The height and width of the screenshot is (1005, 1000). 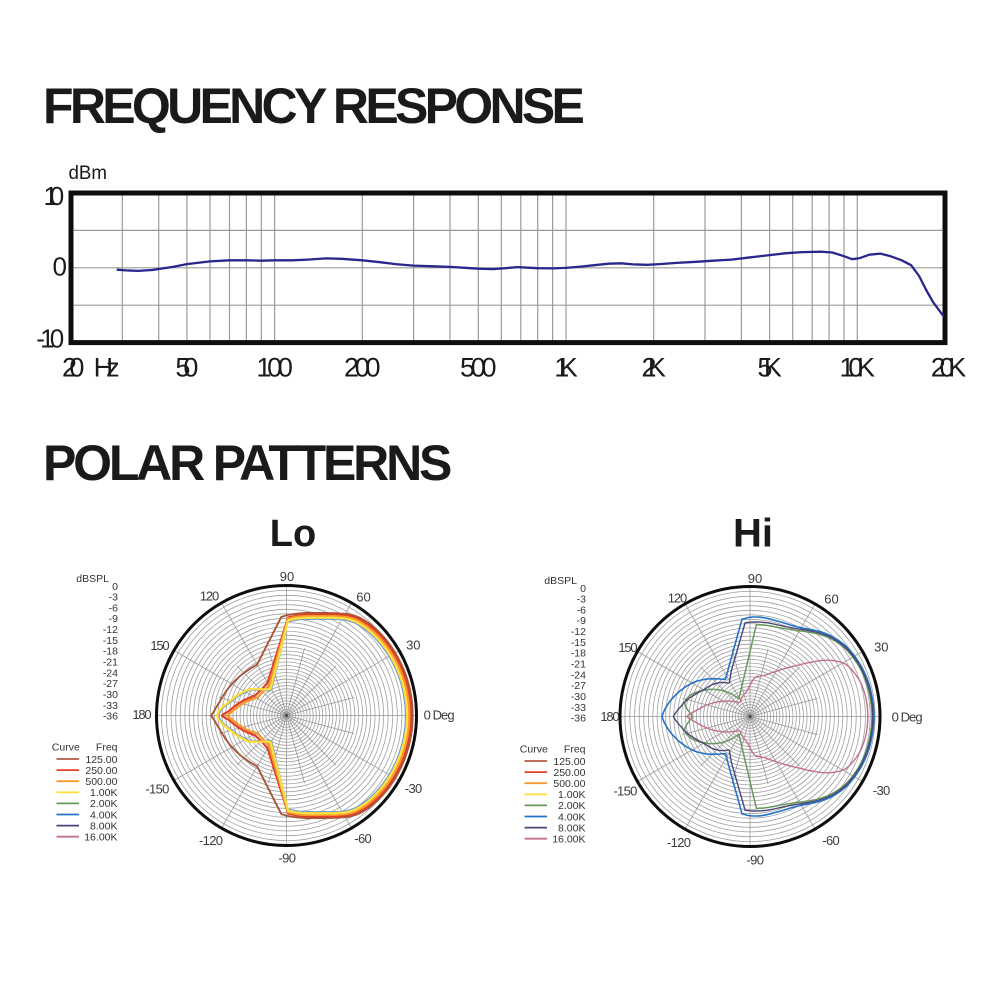 I want to click on svg-text: 20, so click(x=73, y=368).